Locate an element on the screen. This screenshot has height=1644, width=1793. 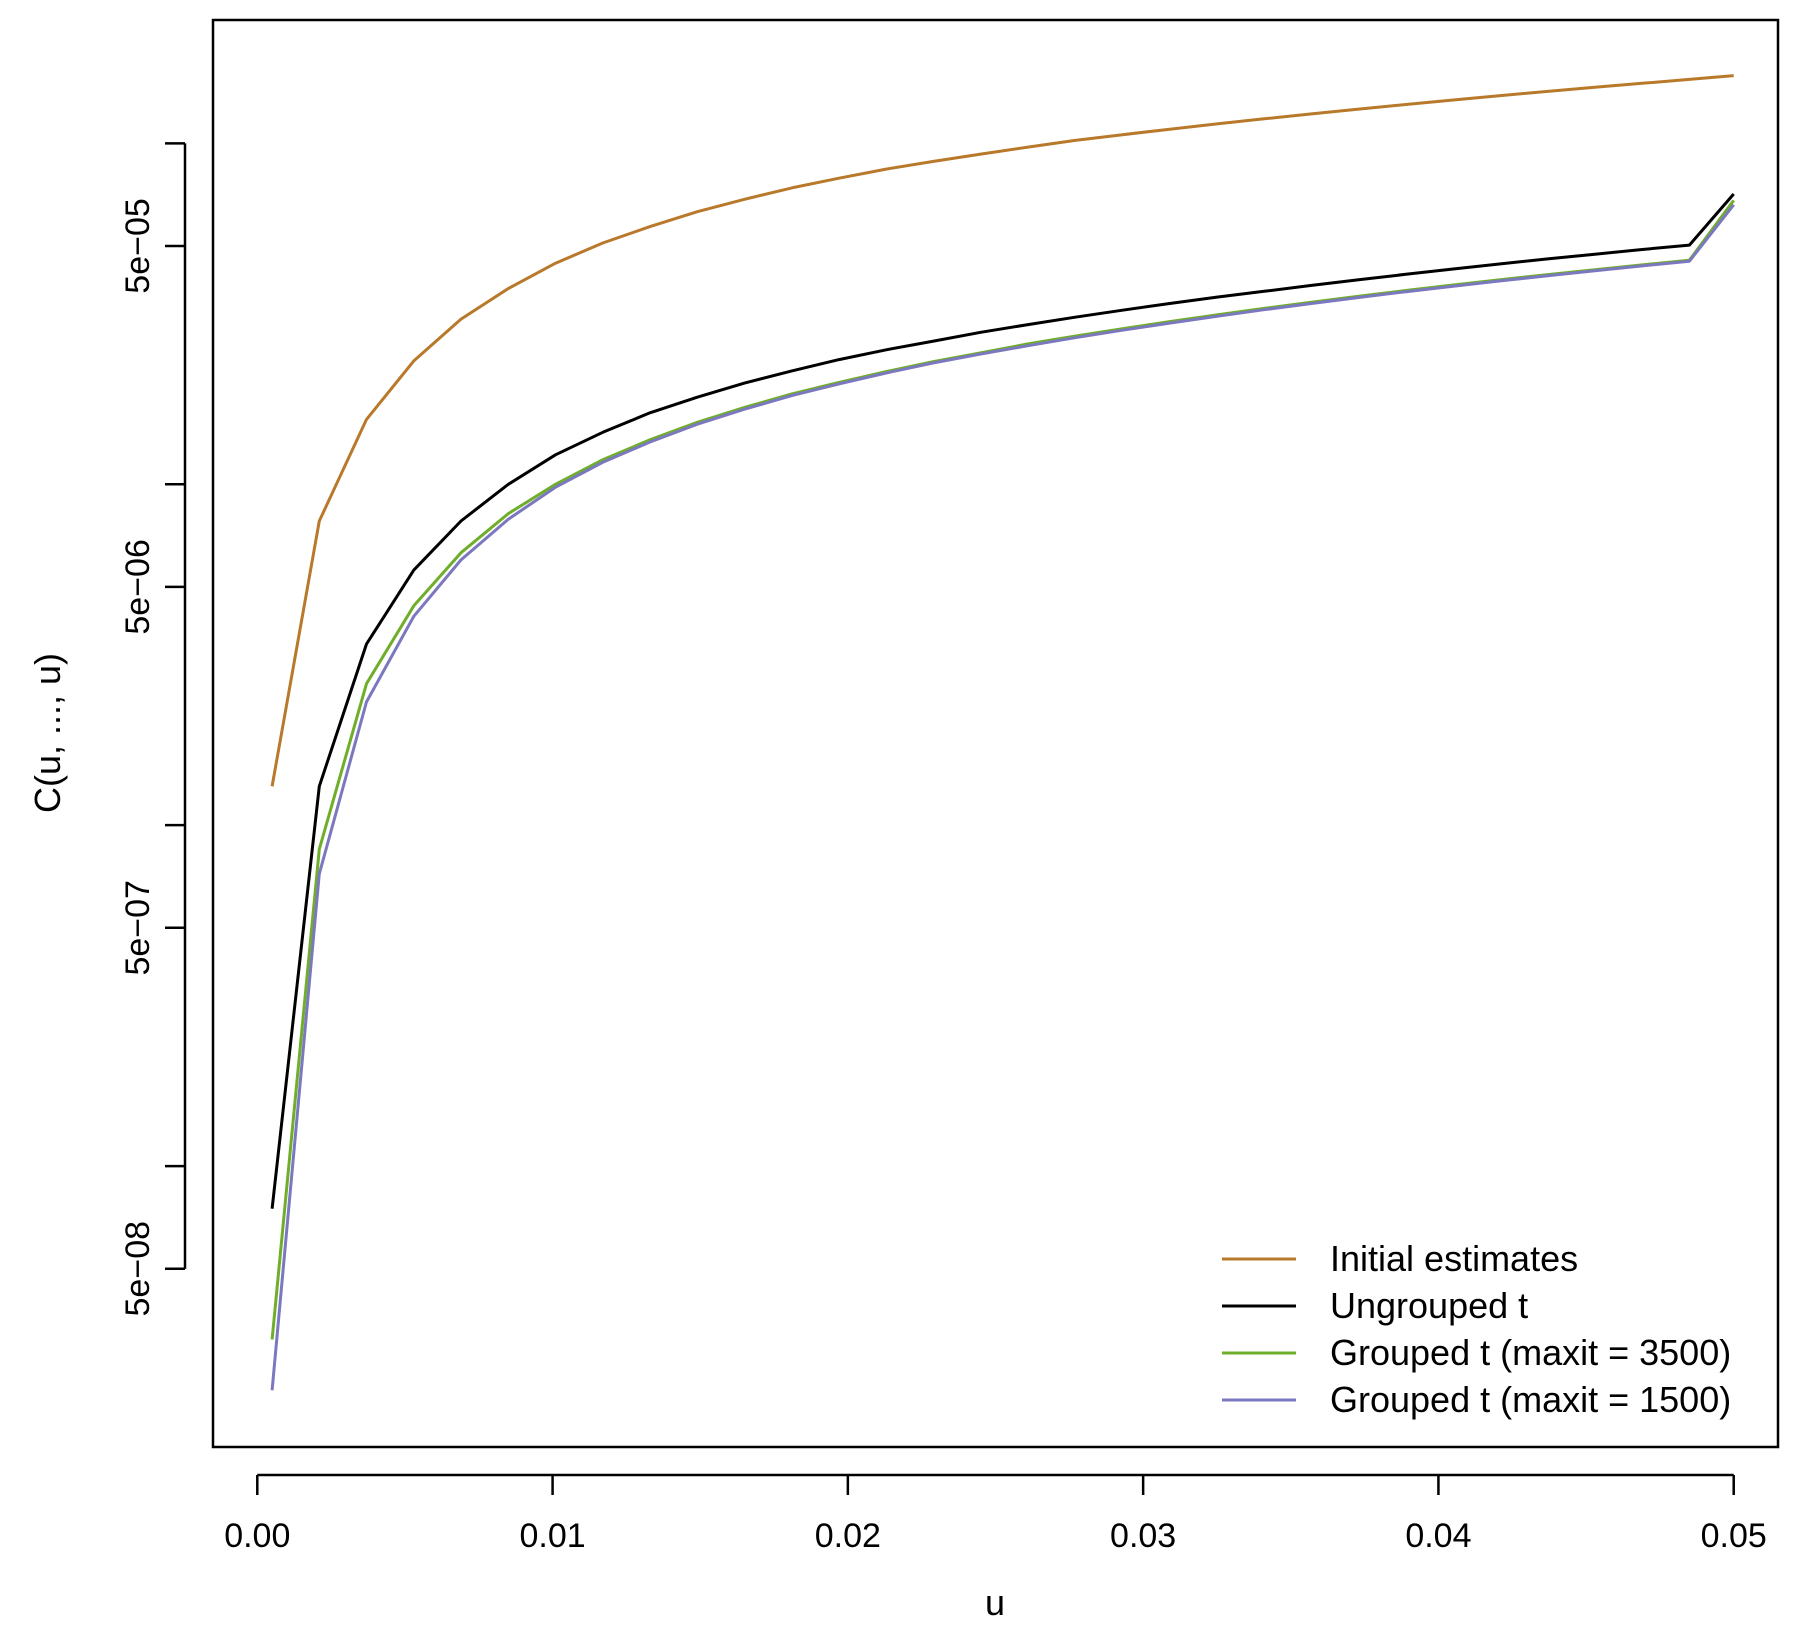
x-tick-label: 0.05 is located at coordinates (1734, 1536).